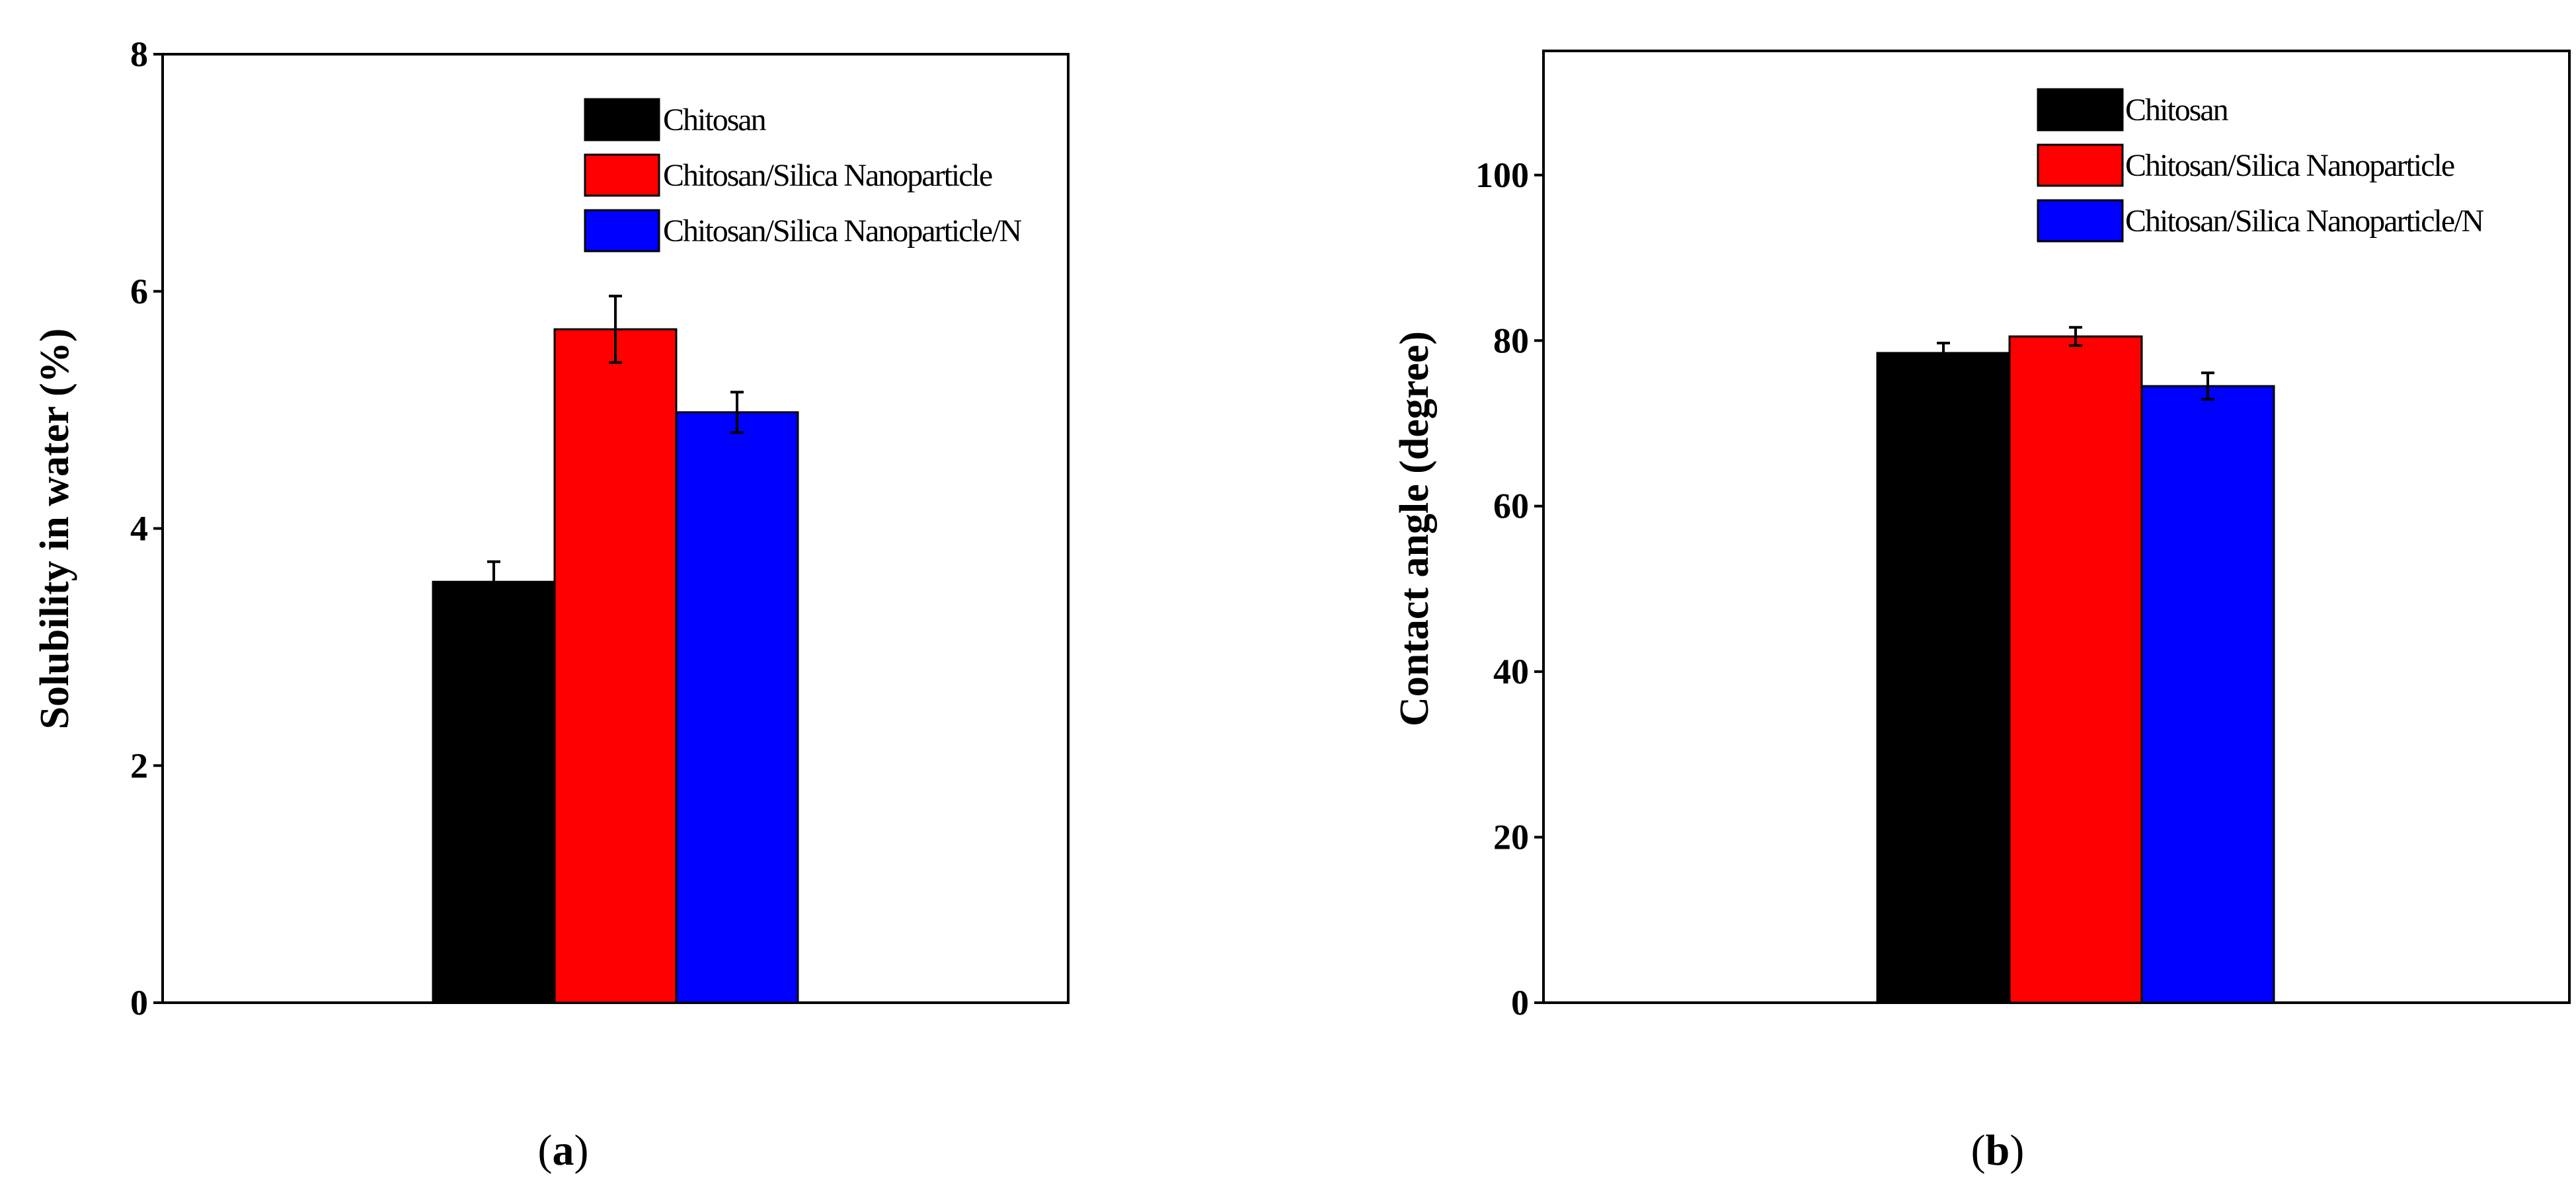 This screenshot has width=2576, height=1201. I want to click on y-axis-ticks: 0 2 4 6 8, so click(146, 528).